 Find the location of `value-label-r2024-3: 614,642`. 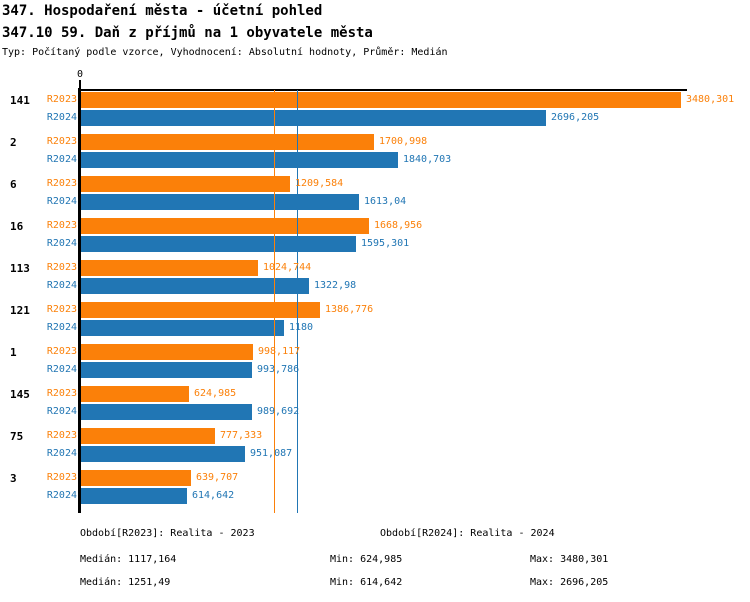

value-label-r2024-3: 614,642 is located at coordinates (213, 495).